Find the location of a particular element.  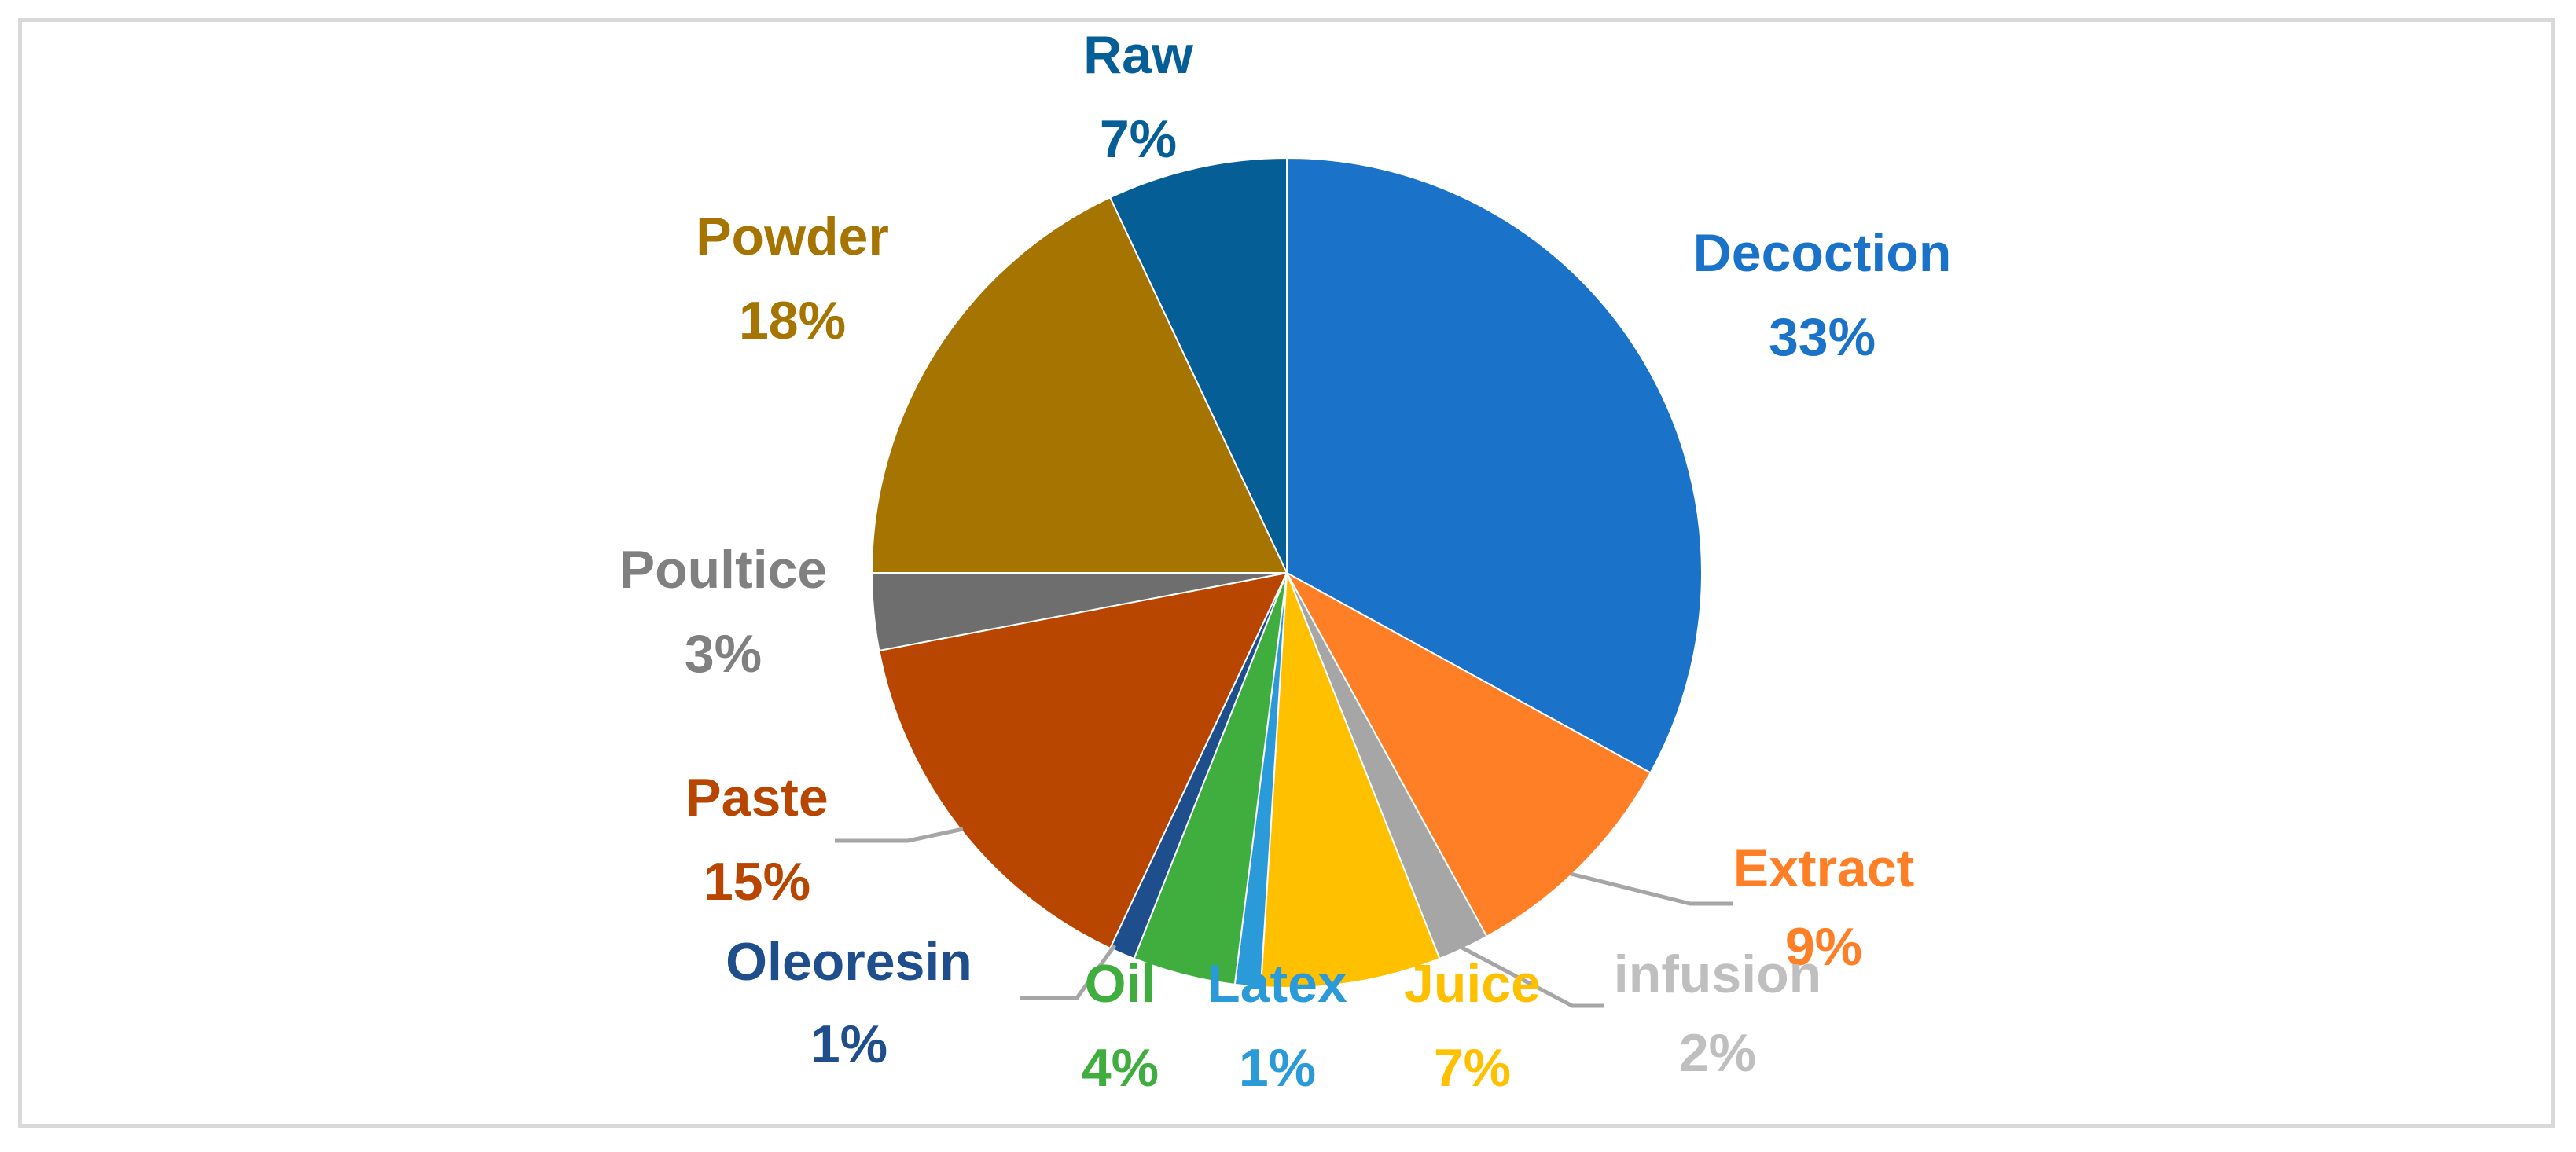

data-label-value-poultice: 3% is located at coordinates (723, 654).